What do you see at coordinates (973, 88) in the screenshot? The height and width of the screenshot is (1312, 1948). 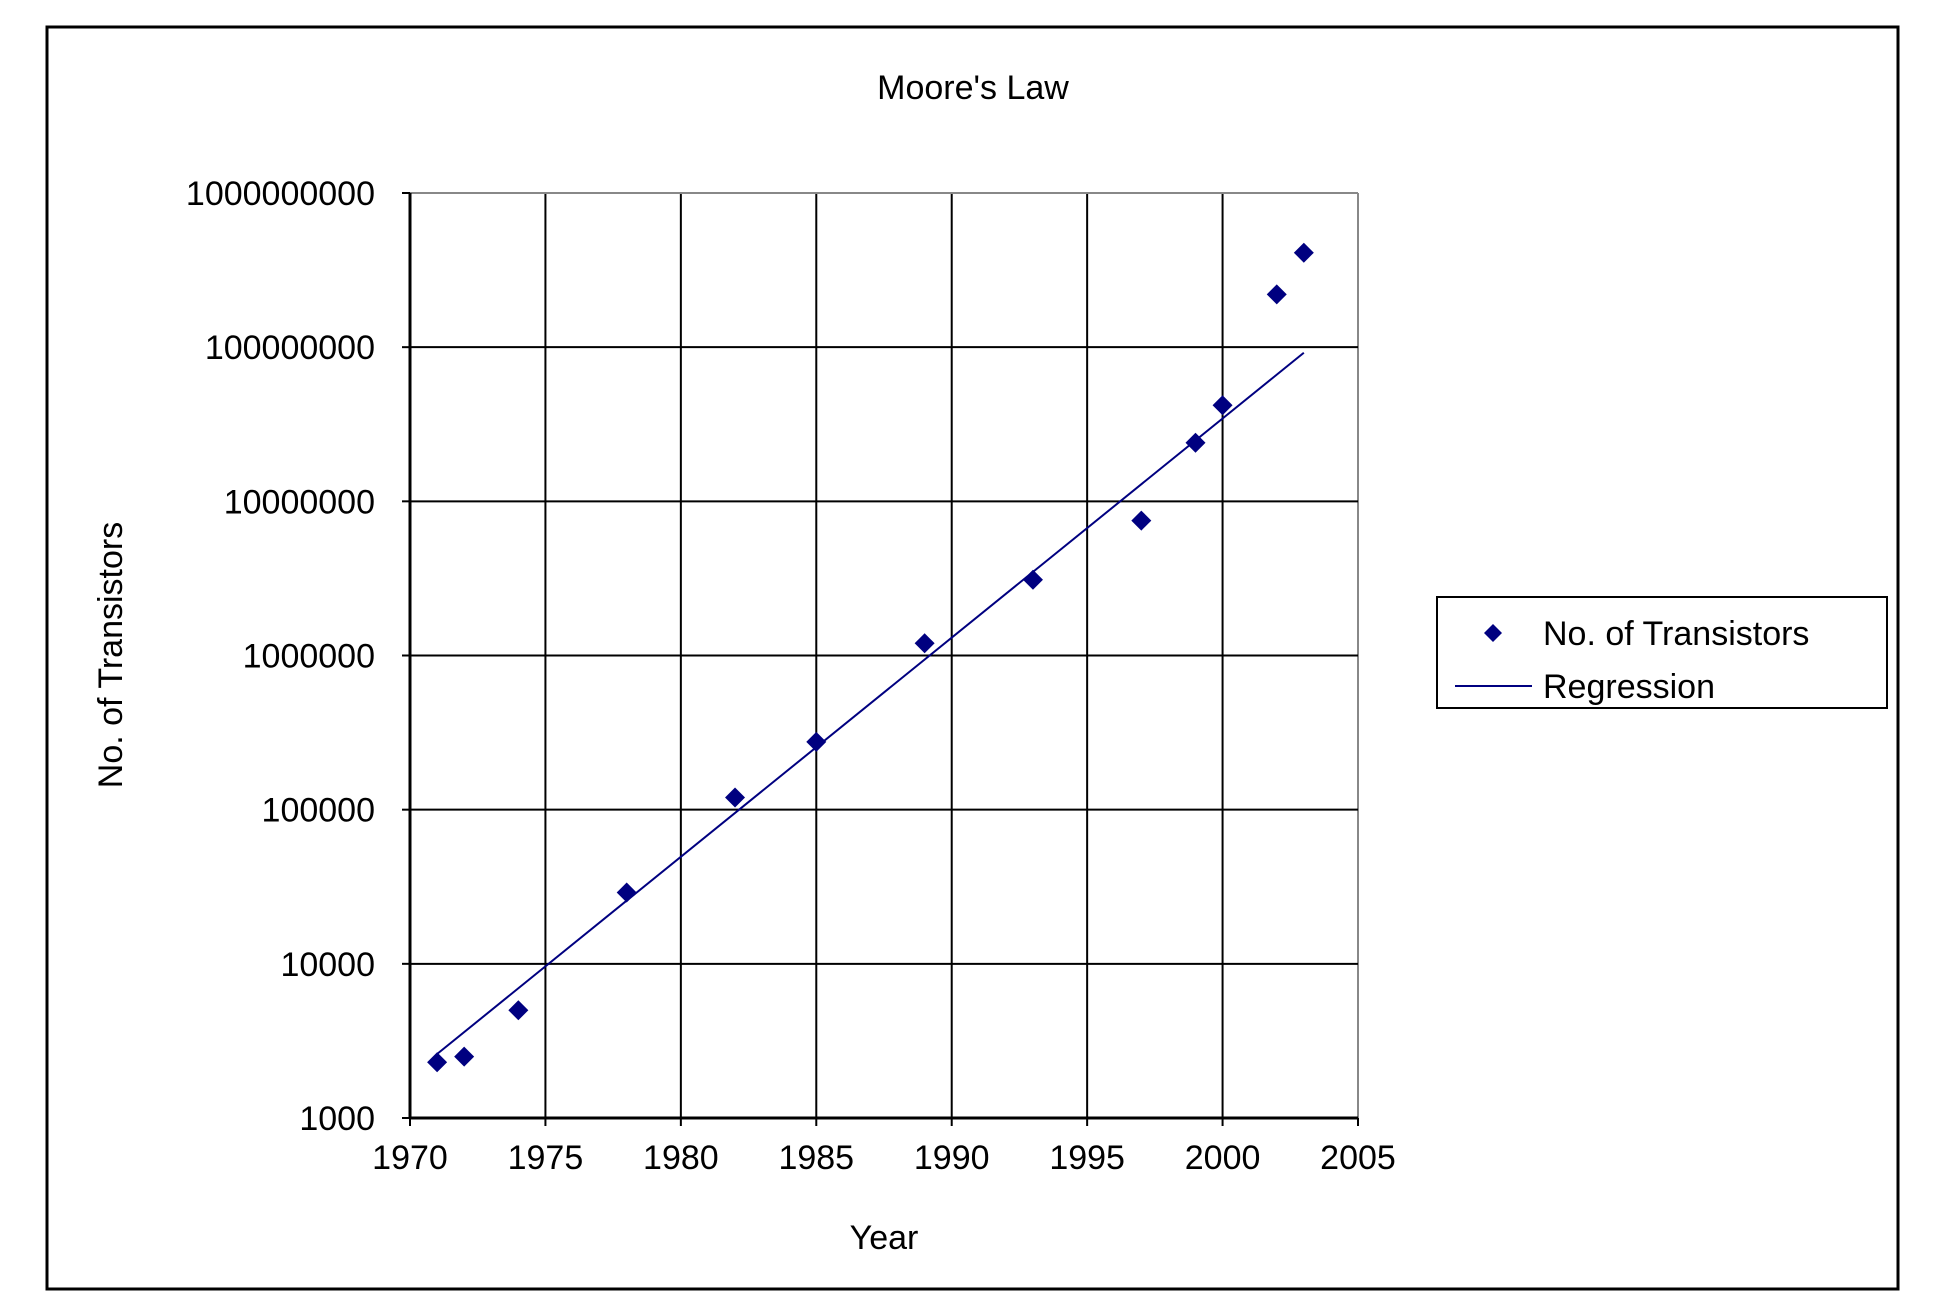 I see `chart-title: Moore's Law` at bounding box center [973, 88].